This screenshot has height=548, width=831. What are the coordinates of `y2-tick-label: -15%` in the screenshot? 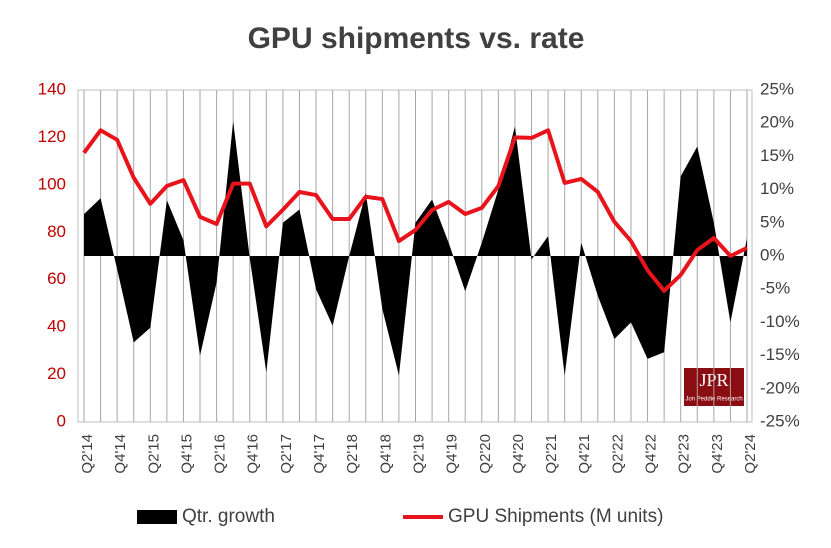 It's located at (780, 354).